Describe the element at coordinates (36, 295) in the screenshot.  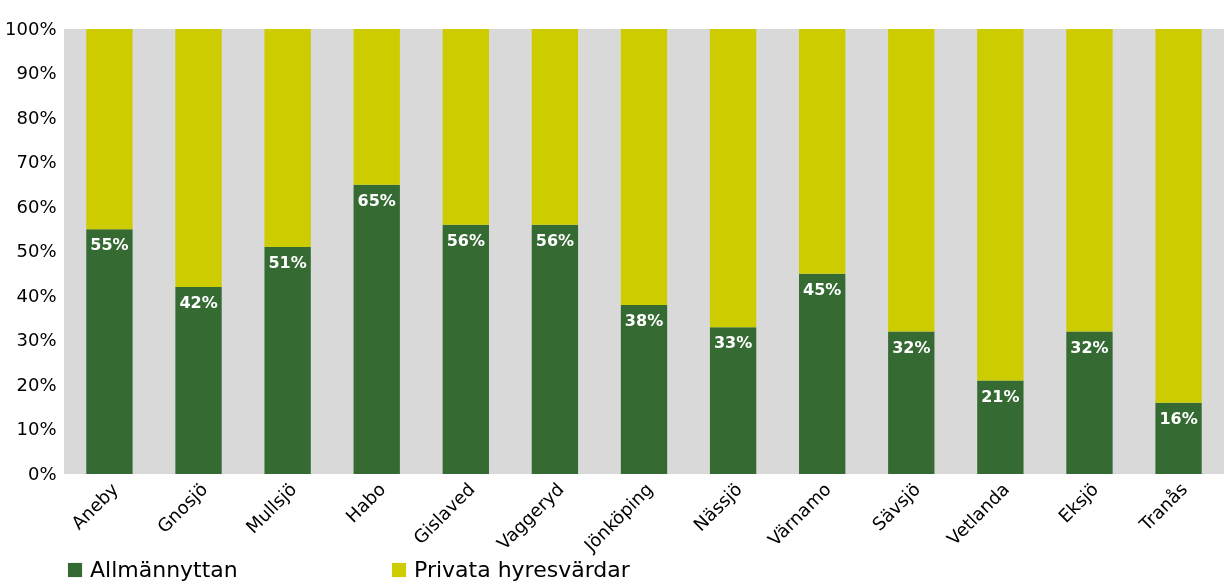
I see `y-tick-label: 40%` at that location.